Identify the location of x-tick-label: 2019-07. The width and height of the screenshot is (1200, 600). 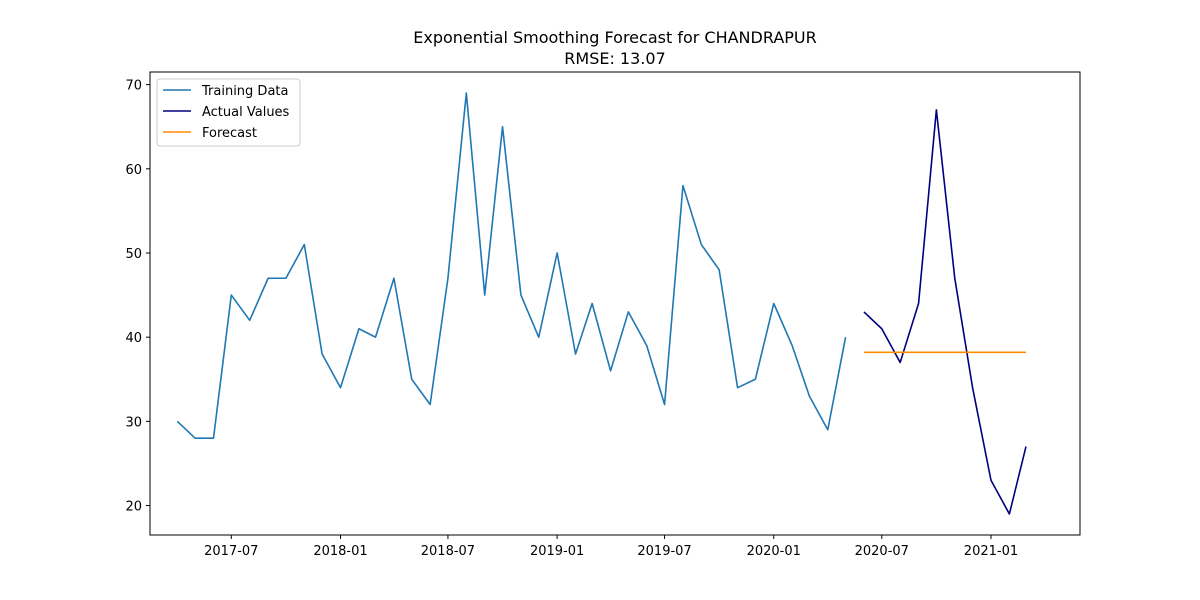
(664, 551).